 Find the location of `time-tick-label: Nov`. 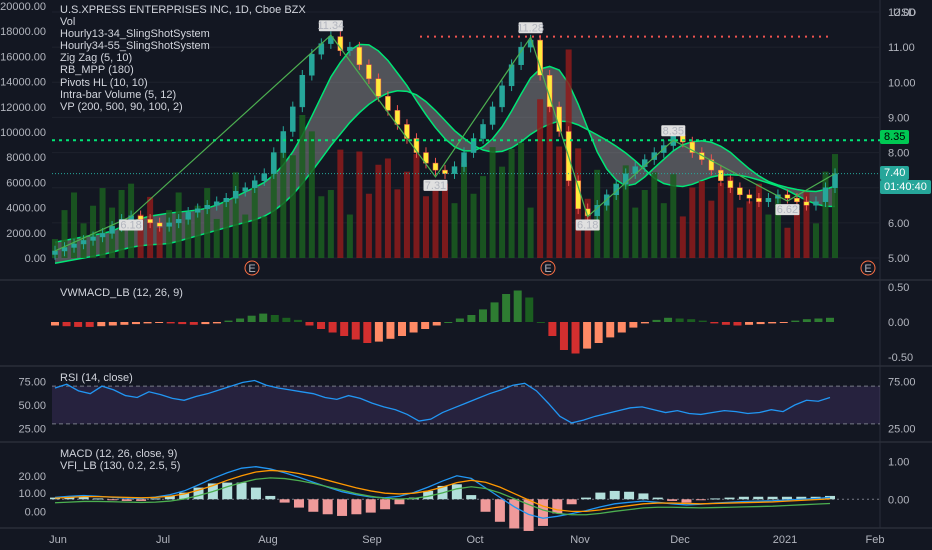

time-tick-label: Nov is located at coordinates (580, 540).